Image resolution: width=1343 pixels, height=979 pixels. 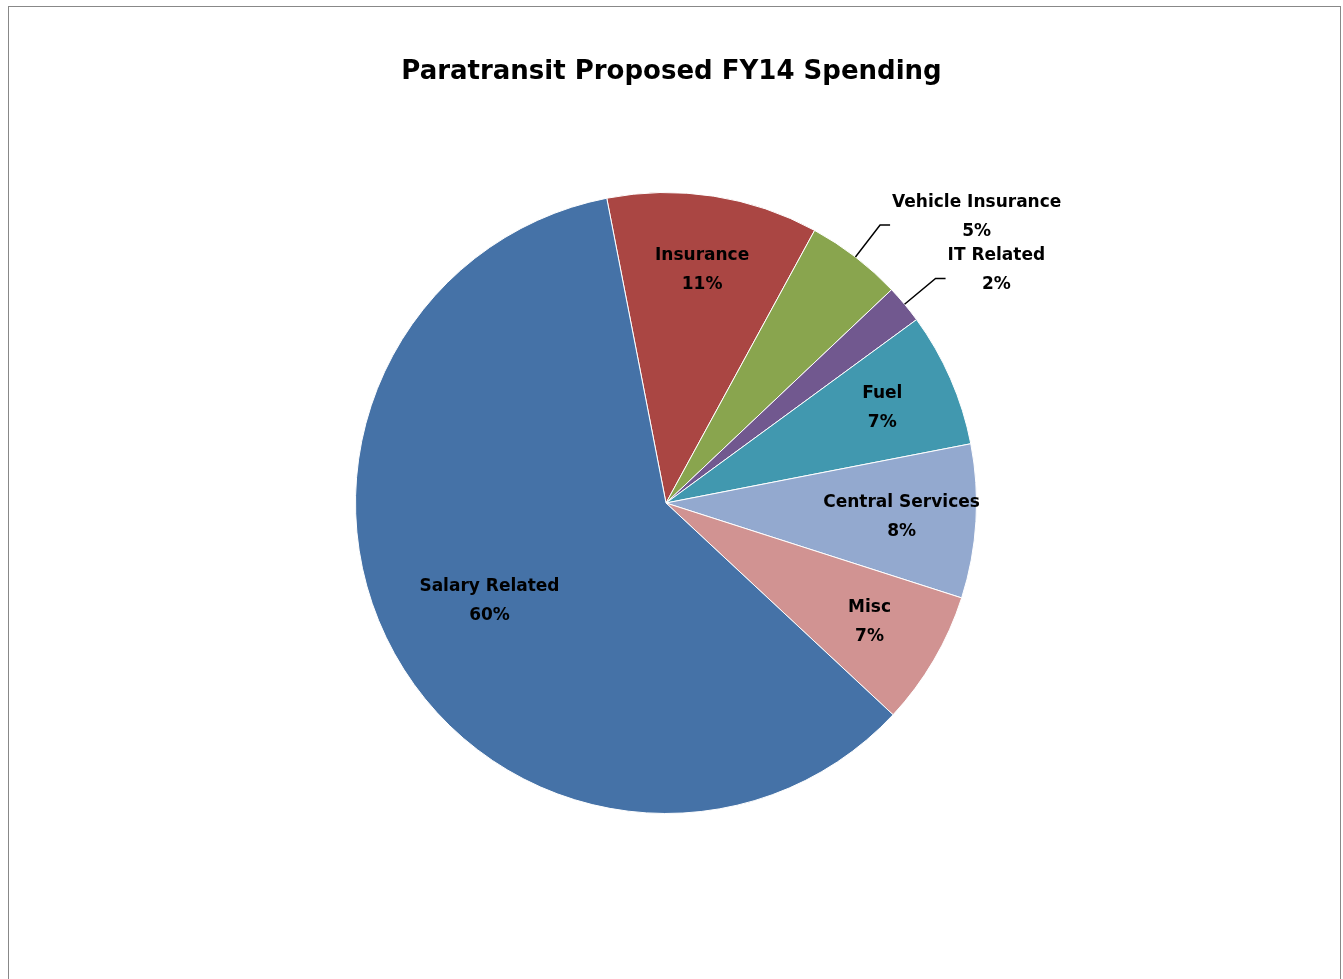 I want to click on data-label: 5%, so click(x=977, y=229).